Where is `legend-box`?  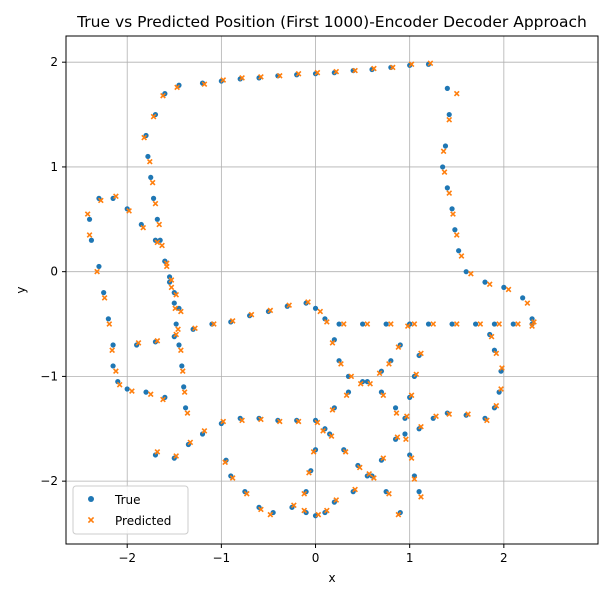 legend-box is located at coordinates (130, 510).